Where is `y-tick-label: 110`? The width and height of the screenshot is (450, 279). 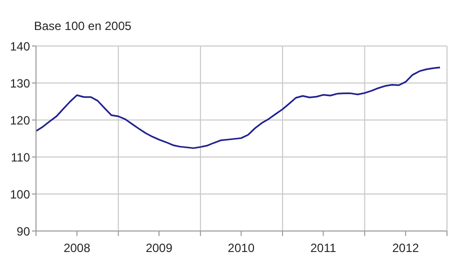 y-tick-label: 110 is located at coordinates (20, 157).